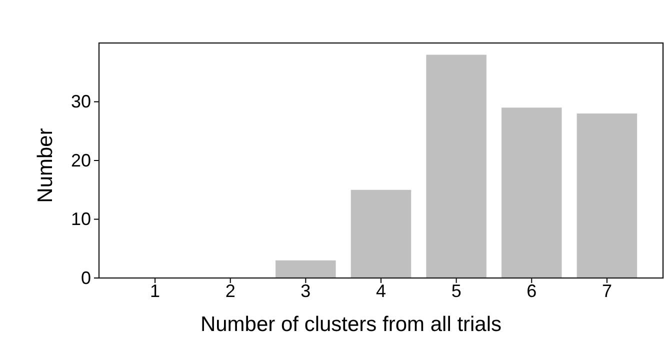 This screenshot has width=664, height=337. Describe the element at coordinates (45, 165) in the screenshot. I see `y-axis-title: Number` at that location.